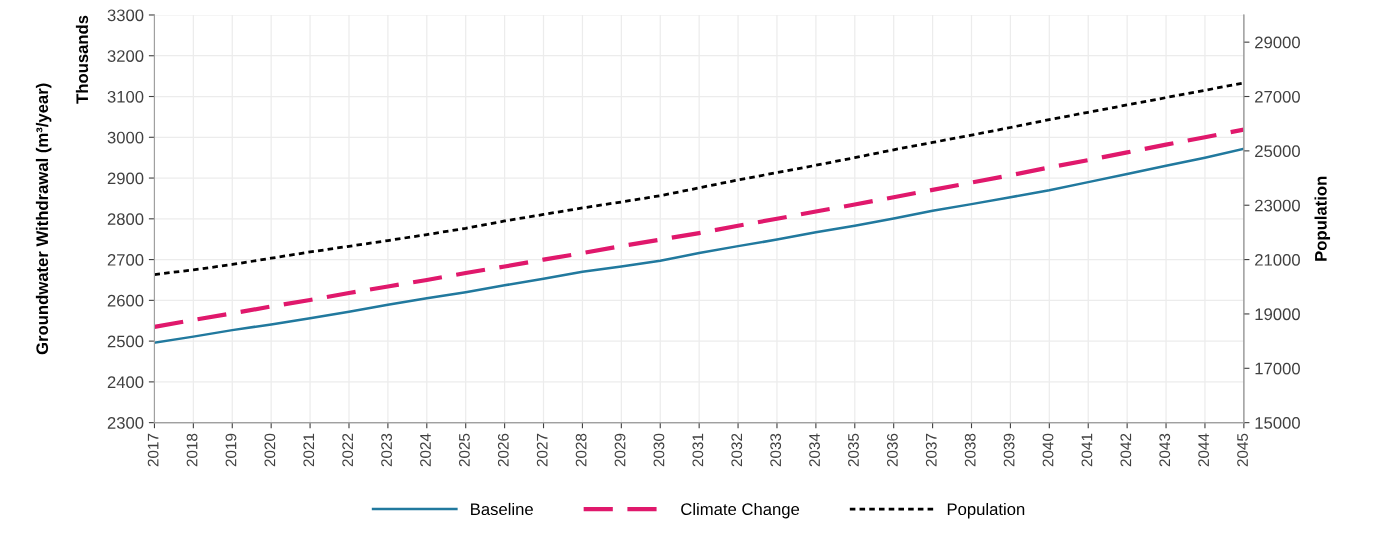  I want to click on x-tick-label: 2022, so click(348, 450).